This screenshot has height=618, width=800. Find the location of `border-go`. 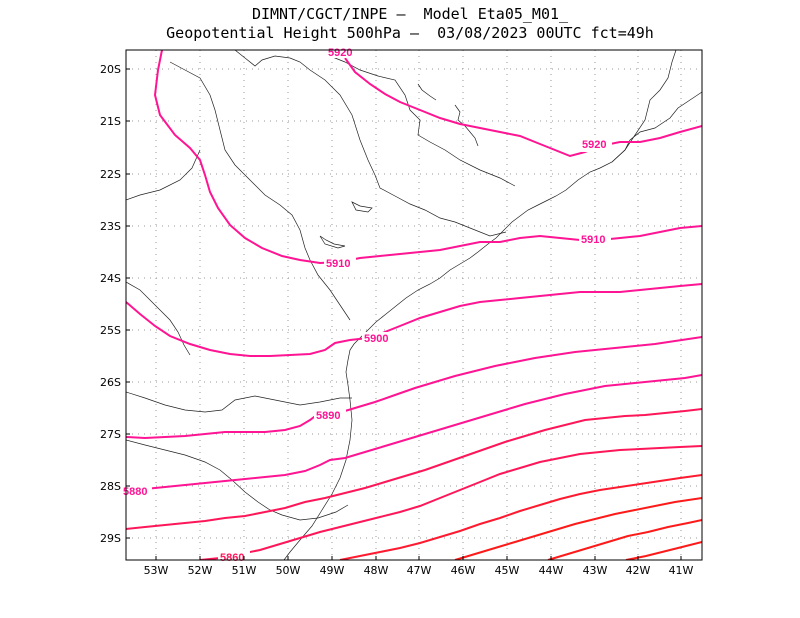

border-go is located at coordinates (262, 58).